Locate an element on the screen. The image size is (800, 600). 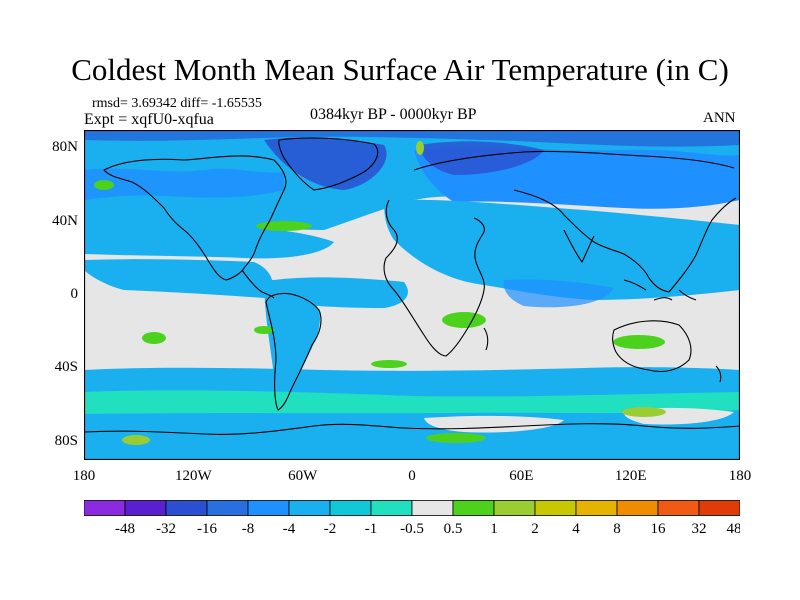
greenland-cool is located at coordinates (325, 163).